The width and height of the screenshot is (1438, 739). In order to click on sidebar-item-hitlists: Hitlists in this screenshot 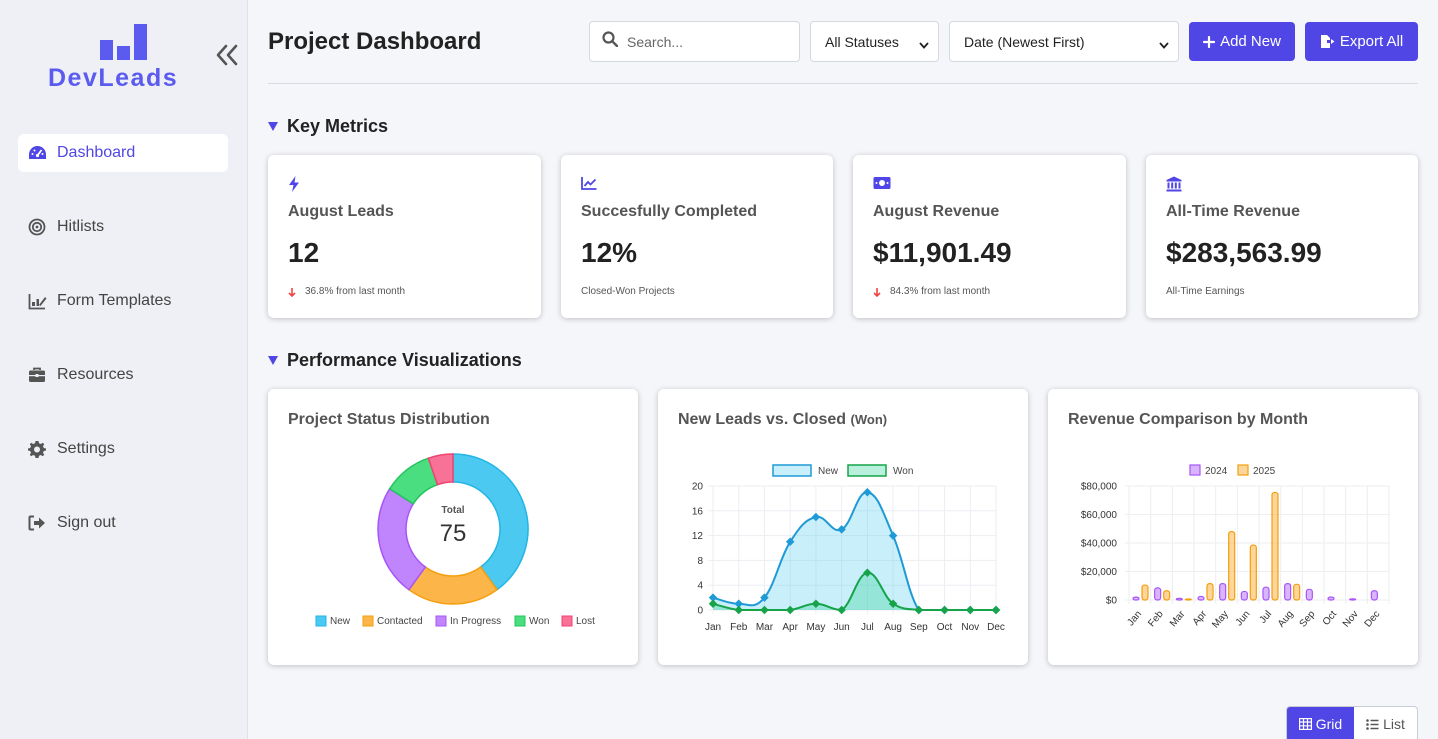, I will do `click(123, 227)`.